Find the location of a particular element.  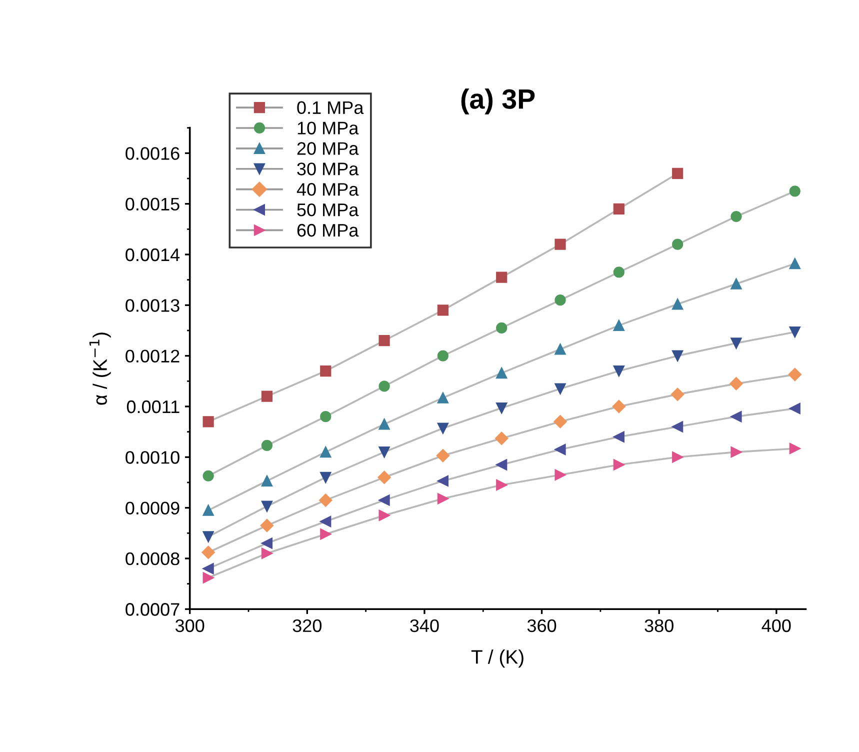

legend-label: 0.1 MPa is located at coordinates (330, 107).